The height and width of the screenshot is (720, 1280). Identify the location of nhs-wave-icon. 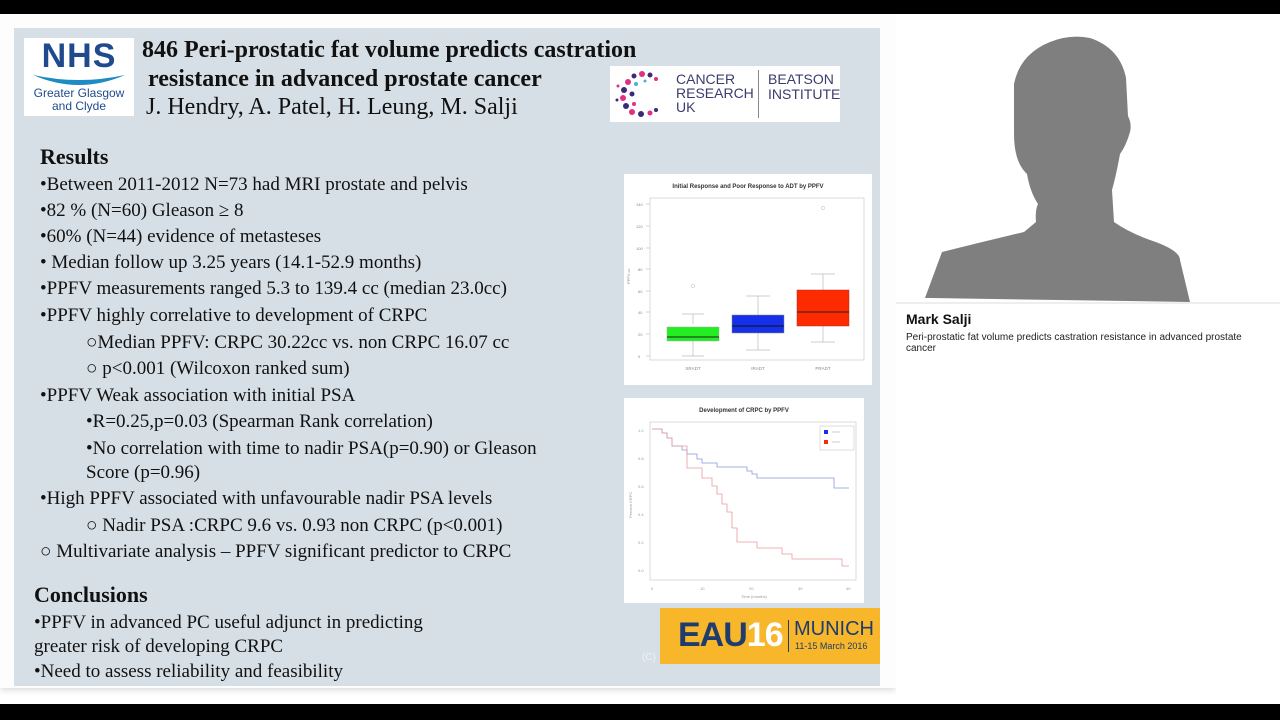
(79, 80).